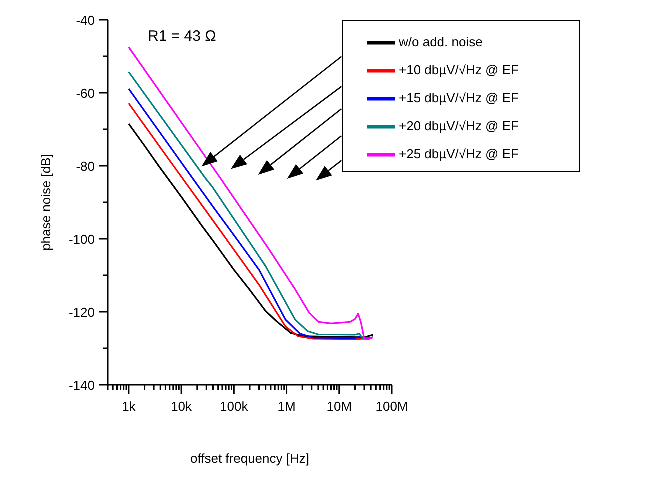 This screenshot has height=483, width=651. Describe the element at coordinates (182, 406) in the screenshot. I see `x-tick-label: 10k` at that location.